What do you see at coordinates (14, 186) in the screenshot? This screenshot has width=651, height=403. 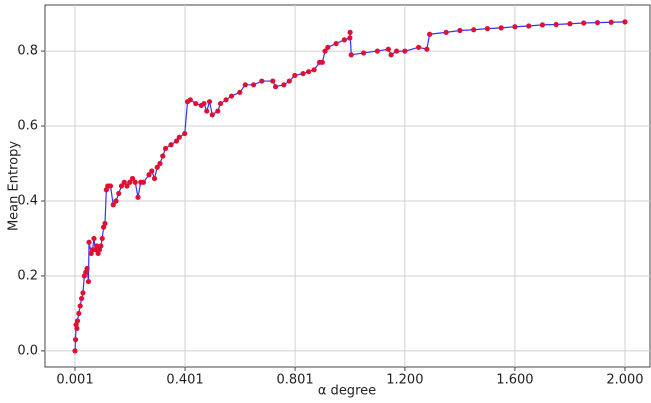 I see `y-axis-label: Mean Entropy` at bounding box center [14, 186].